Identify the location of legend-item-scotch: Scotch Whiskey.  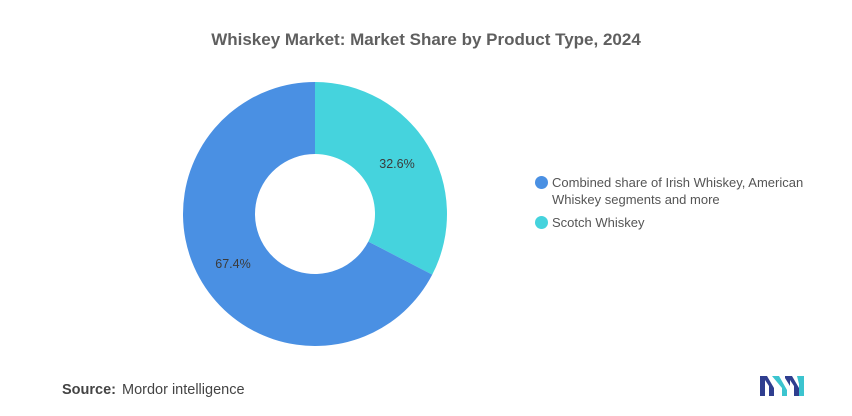
(685, 222).